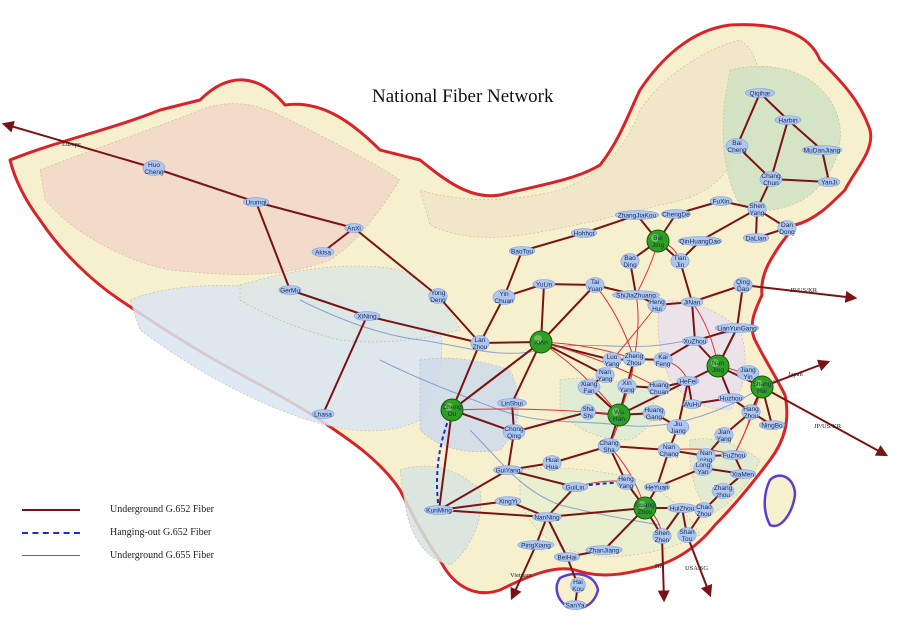 The height and width of the screenshot is (631, 900). I want to click on city-node-zhangjiakou: ZhangJiaKou, so click(637, 215).